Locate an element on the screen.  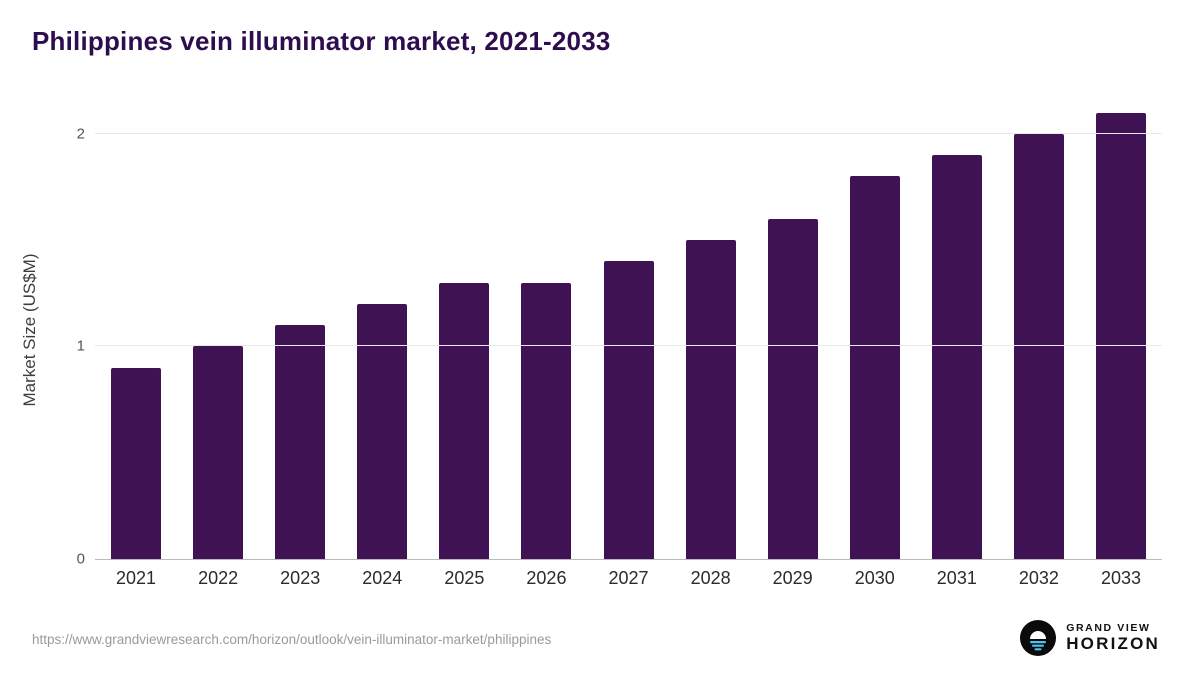
y-tick-label-2: 2 is located at coordinates (80, 134).